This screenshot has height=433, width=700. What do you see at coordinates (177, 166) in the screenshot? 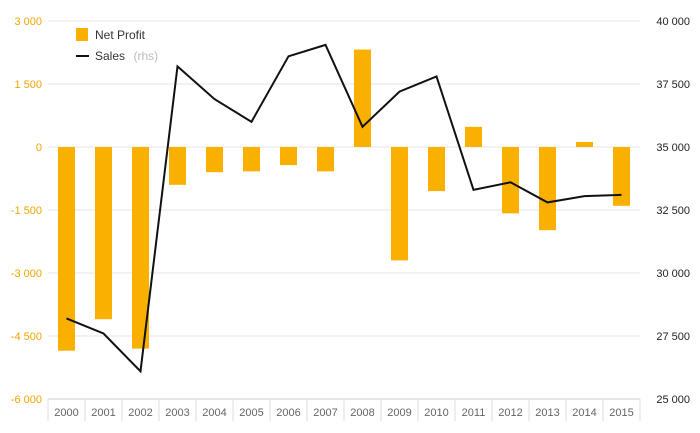
I see `bar-2003` at bounding box center [177, 166].